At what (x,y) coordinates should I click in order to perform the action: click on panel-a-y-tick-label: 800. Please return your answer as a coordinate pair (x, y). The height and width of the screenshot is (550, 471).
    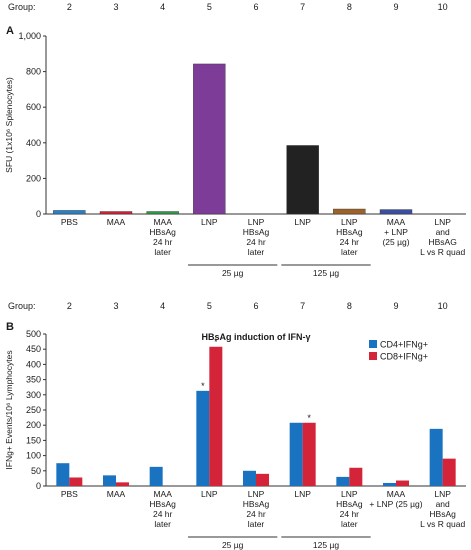
    Looking at the image, I should click on (33, 72).